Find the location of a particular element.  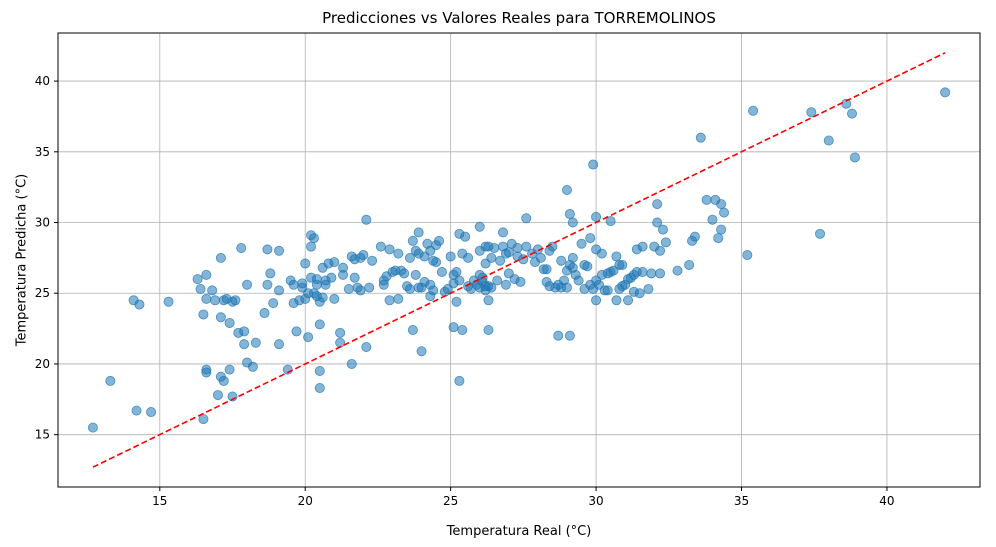

x-tick-label: 25 is located at coordinates (450, 501).